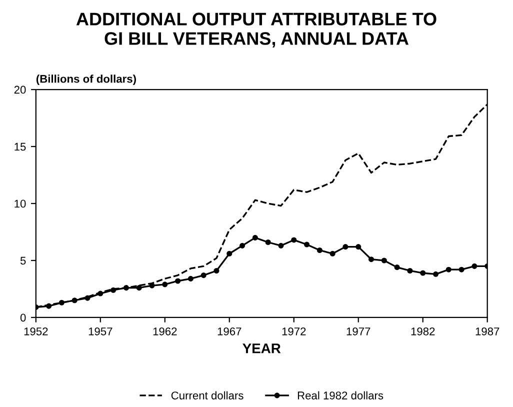 The height and width of the screenshot is (407, 513). What do you see at coordinates (358, 331) in the screenshot?
I see `x-tick-label: 1977` at bounding box center [358, 331].